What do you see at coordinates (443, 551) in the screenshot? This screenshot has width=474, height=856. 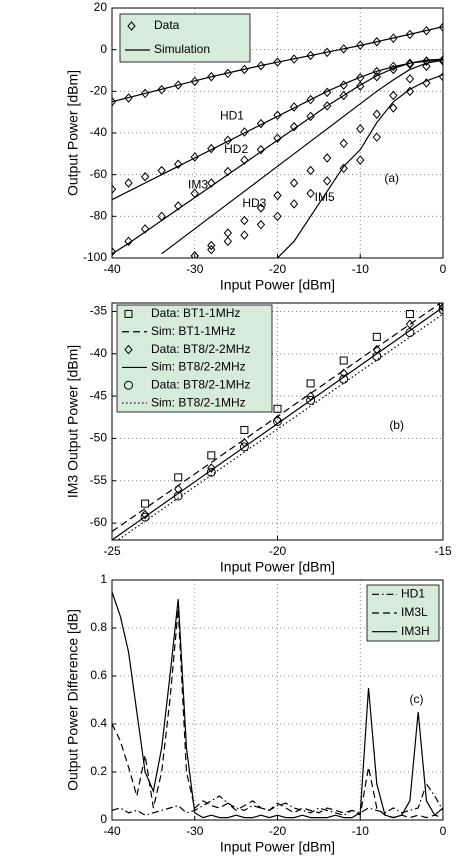 I see `x-tick-label: -15` at bounding box center [443, 551].